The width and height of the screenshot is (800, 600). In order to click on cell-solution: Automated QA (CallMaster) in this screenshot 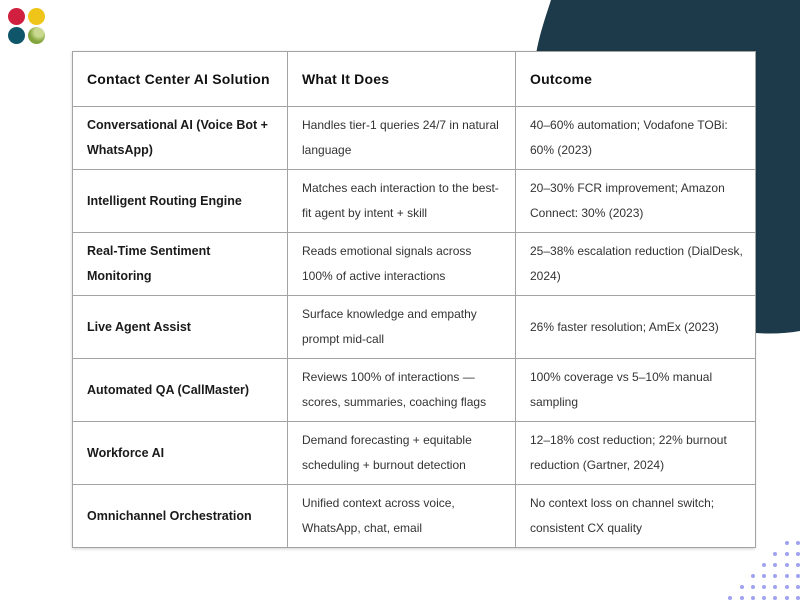, I will do `click(180, 390)`.